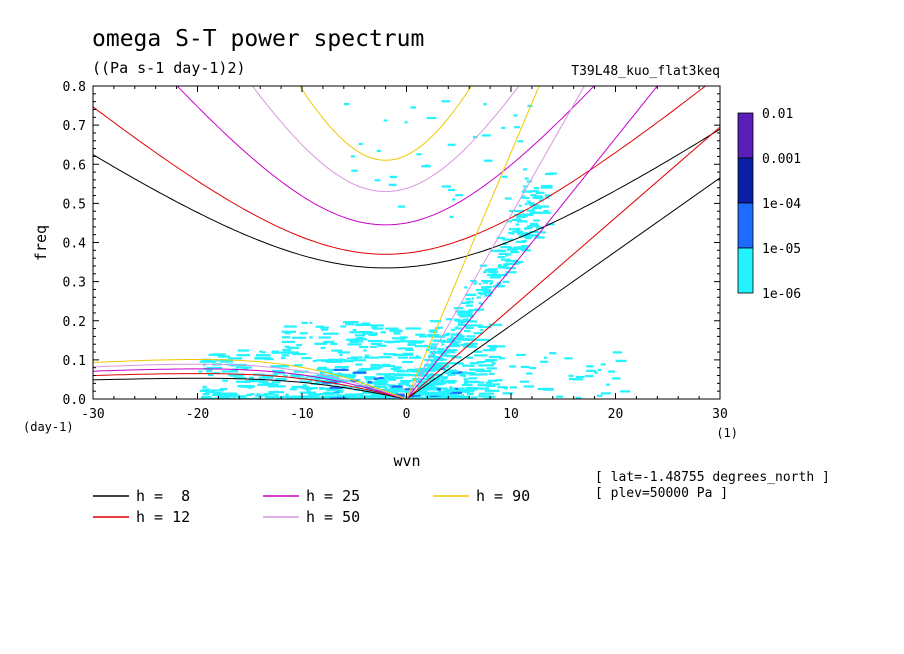 The image size is (904, 654). I want to click on x-tick-label: -10, so click(301, 414).